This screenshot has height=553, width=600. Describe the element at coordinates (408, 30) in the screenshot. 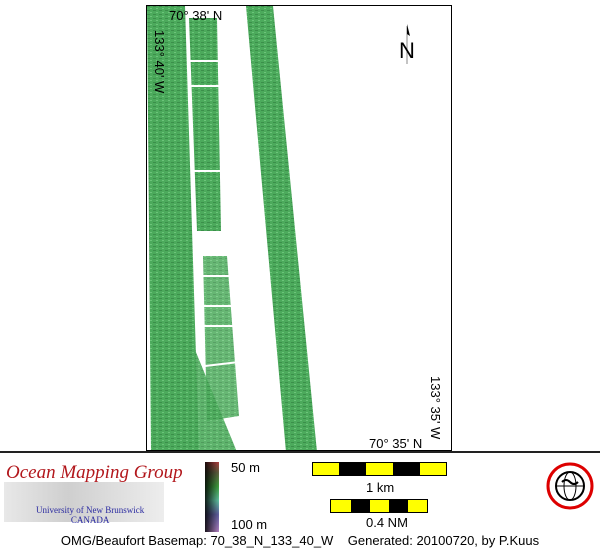

I see `north-arrow-head` at that location.